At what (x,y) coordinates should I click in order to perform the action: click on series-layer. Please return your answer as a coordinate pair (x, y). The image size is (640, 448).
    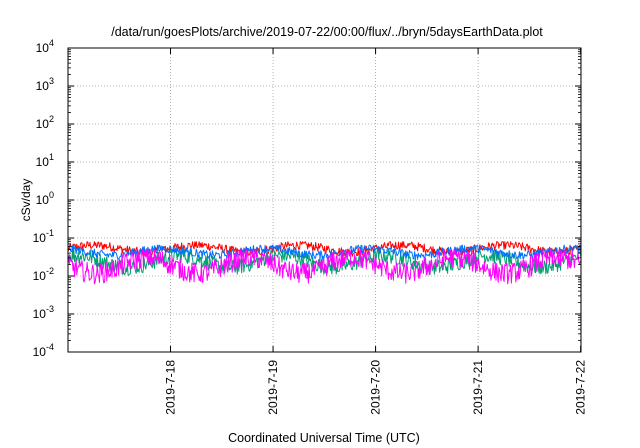
    Looking at the image, I should click on (324, 263).